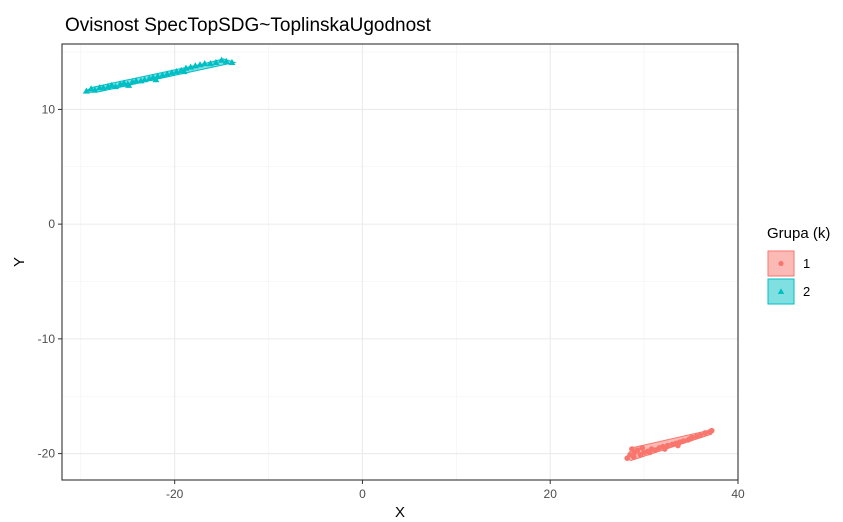 The width and height of the screenshot is (843, 522). I want to click on legend-label-1: 1, so click(806, 263).